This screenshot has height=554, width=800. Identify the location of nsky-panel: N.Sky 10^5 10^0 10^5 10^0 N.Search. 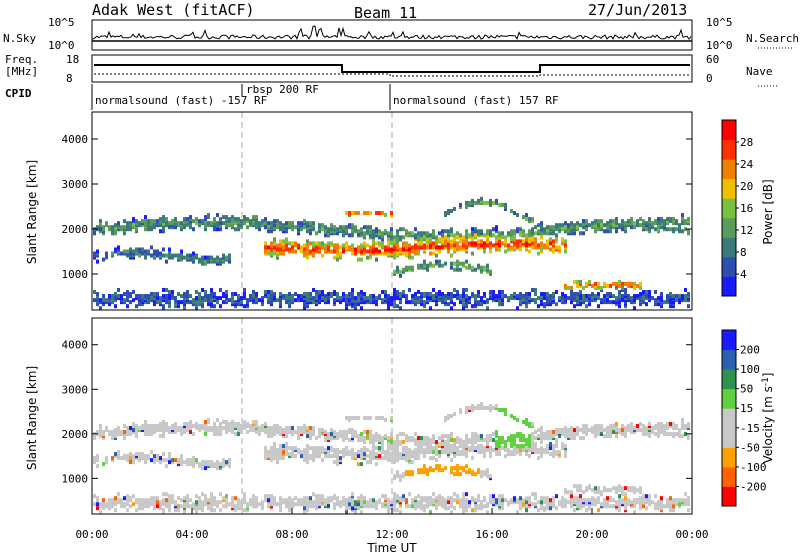
(401, 34).